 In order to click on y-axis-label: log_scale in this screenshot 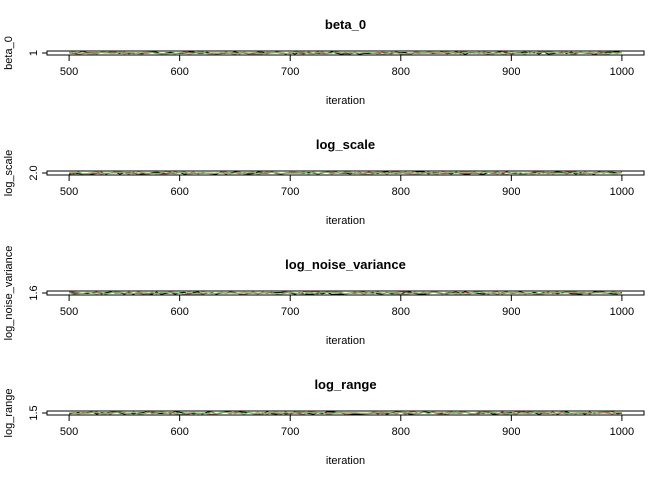, I will do `click(9, 173)`.